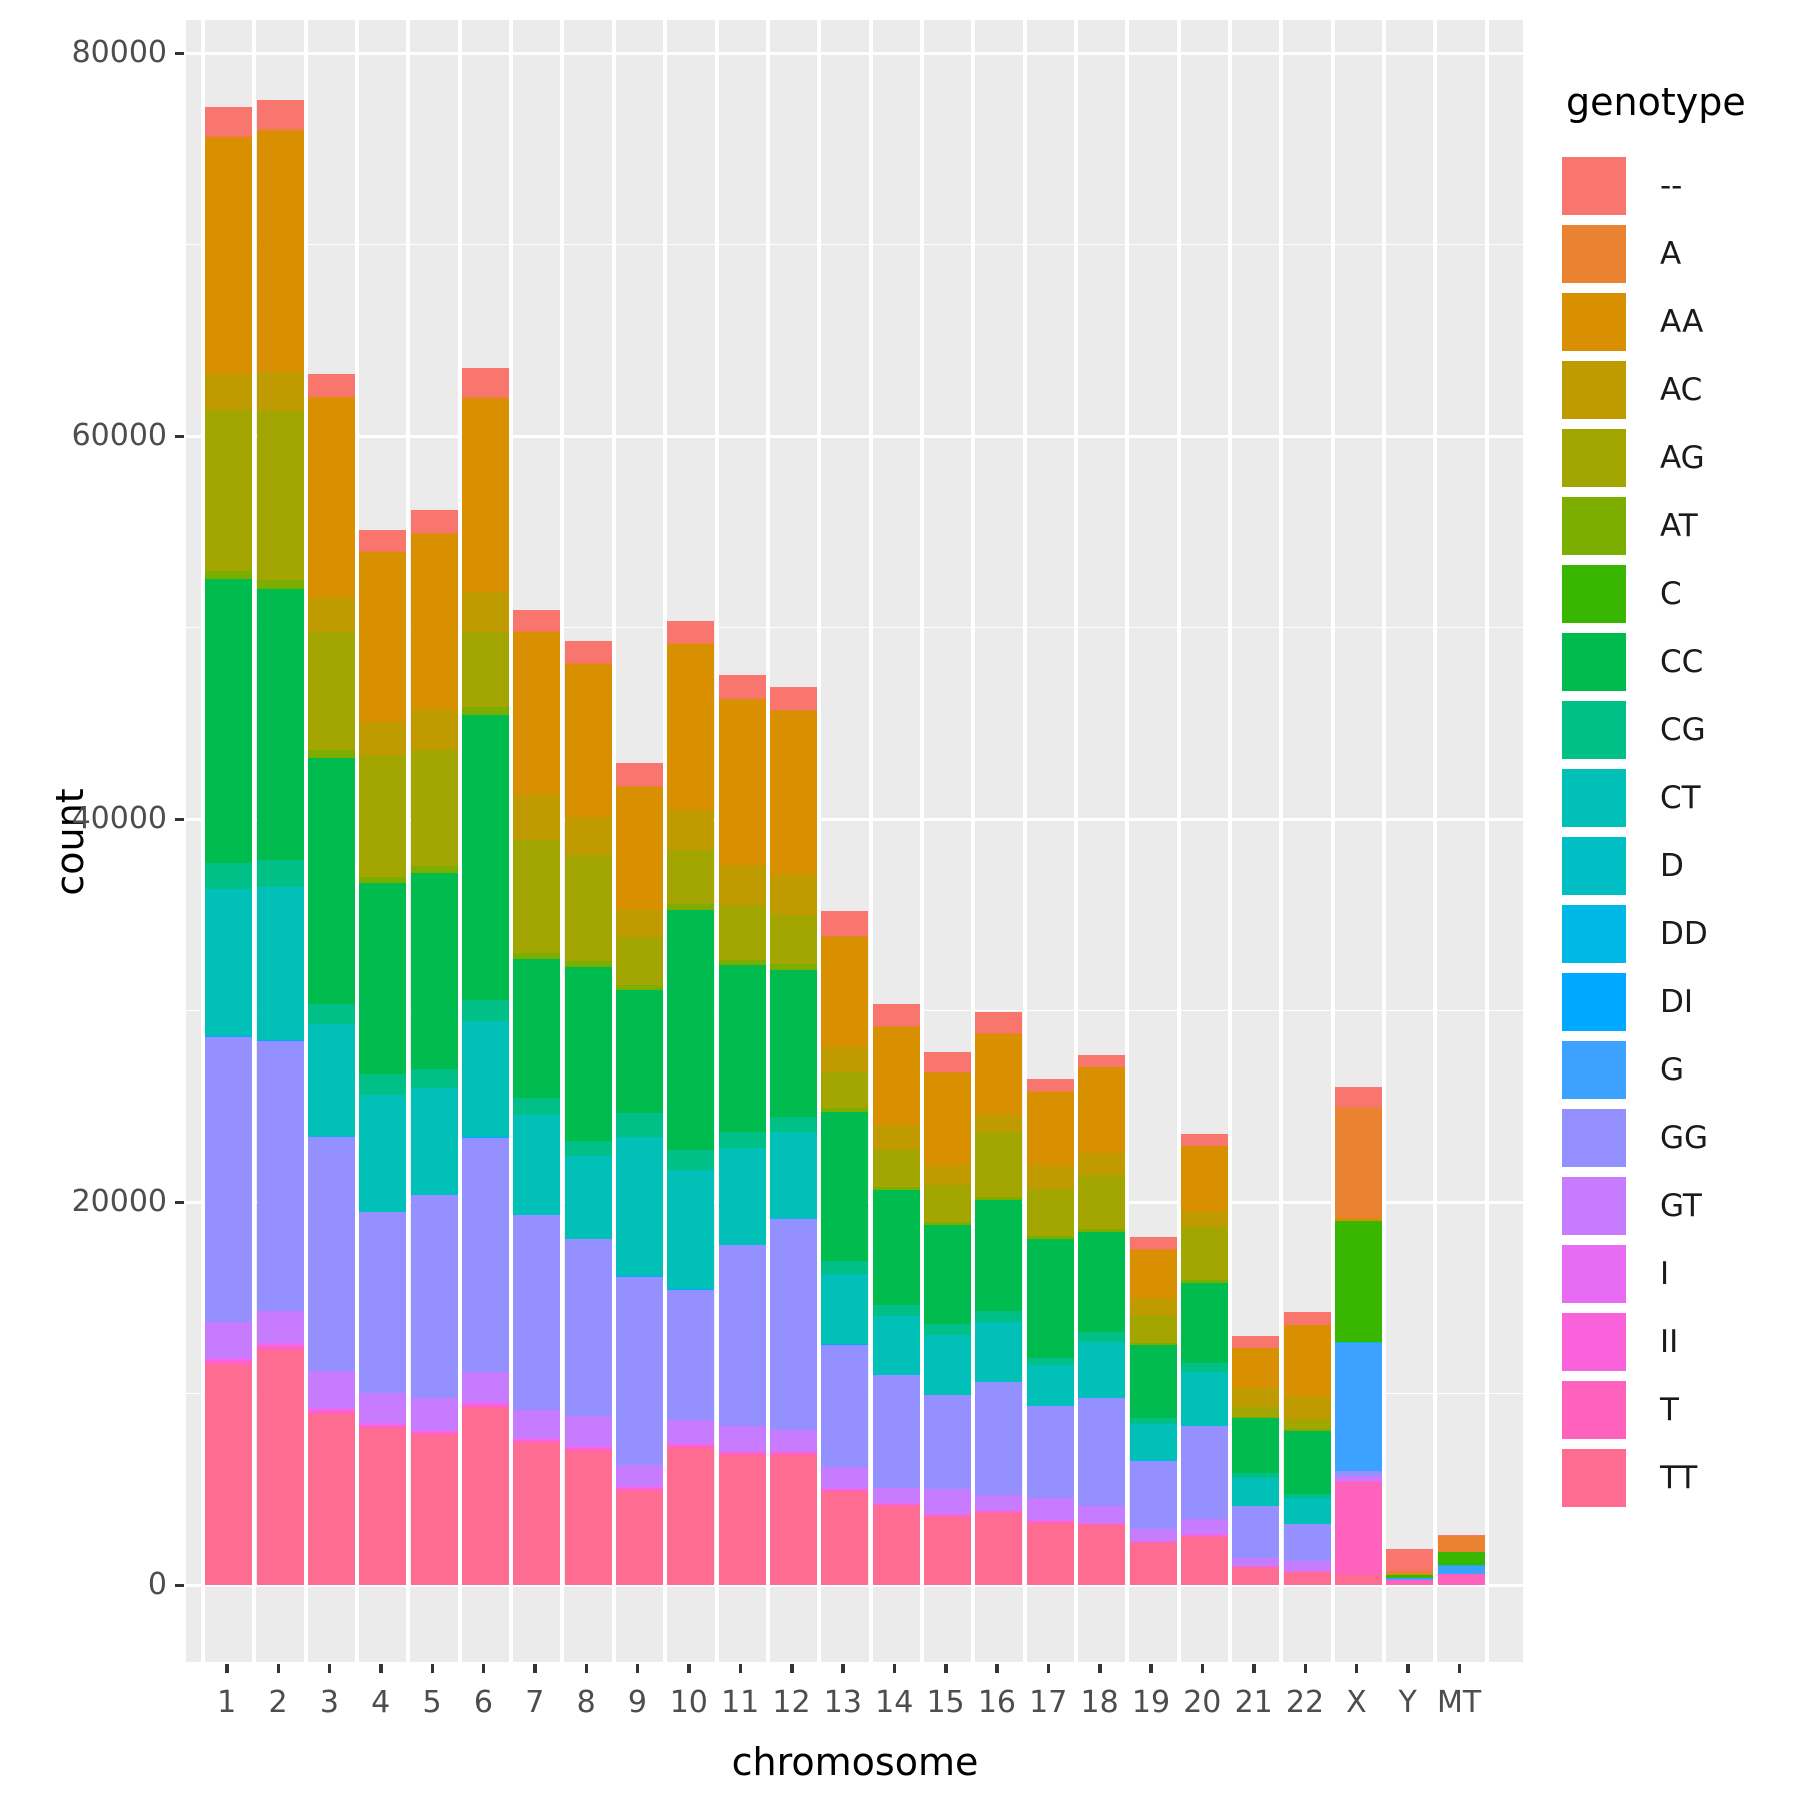 The width and height of the screenshot is (1800, 1800). Describe the element at coordinates (1684, 1138) in the screenshot. I see `legend-label-GG: GG` at that location.